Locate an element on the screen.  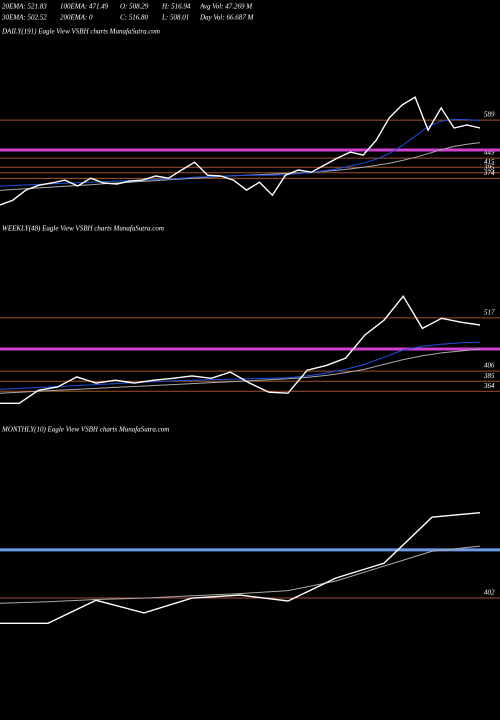
level-label: 374 is located at coordinates (489, 173).